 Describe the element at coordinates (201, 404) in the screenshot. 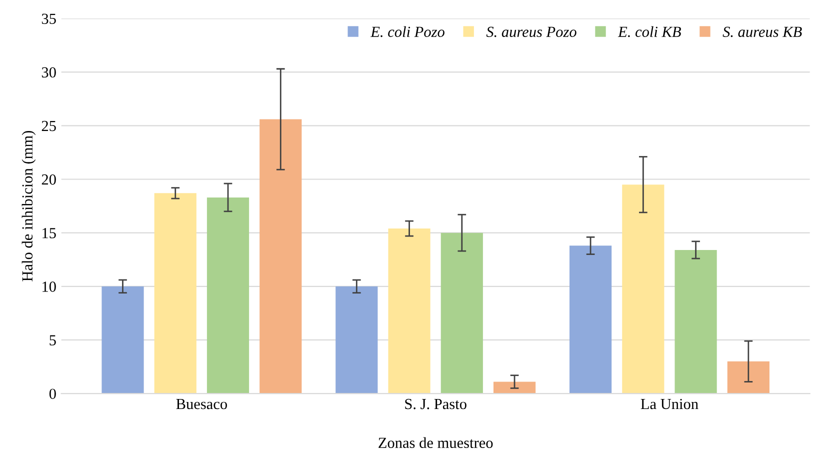

I see `x-tick-label: Buesaco` at that location.